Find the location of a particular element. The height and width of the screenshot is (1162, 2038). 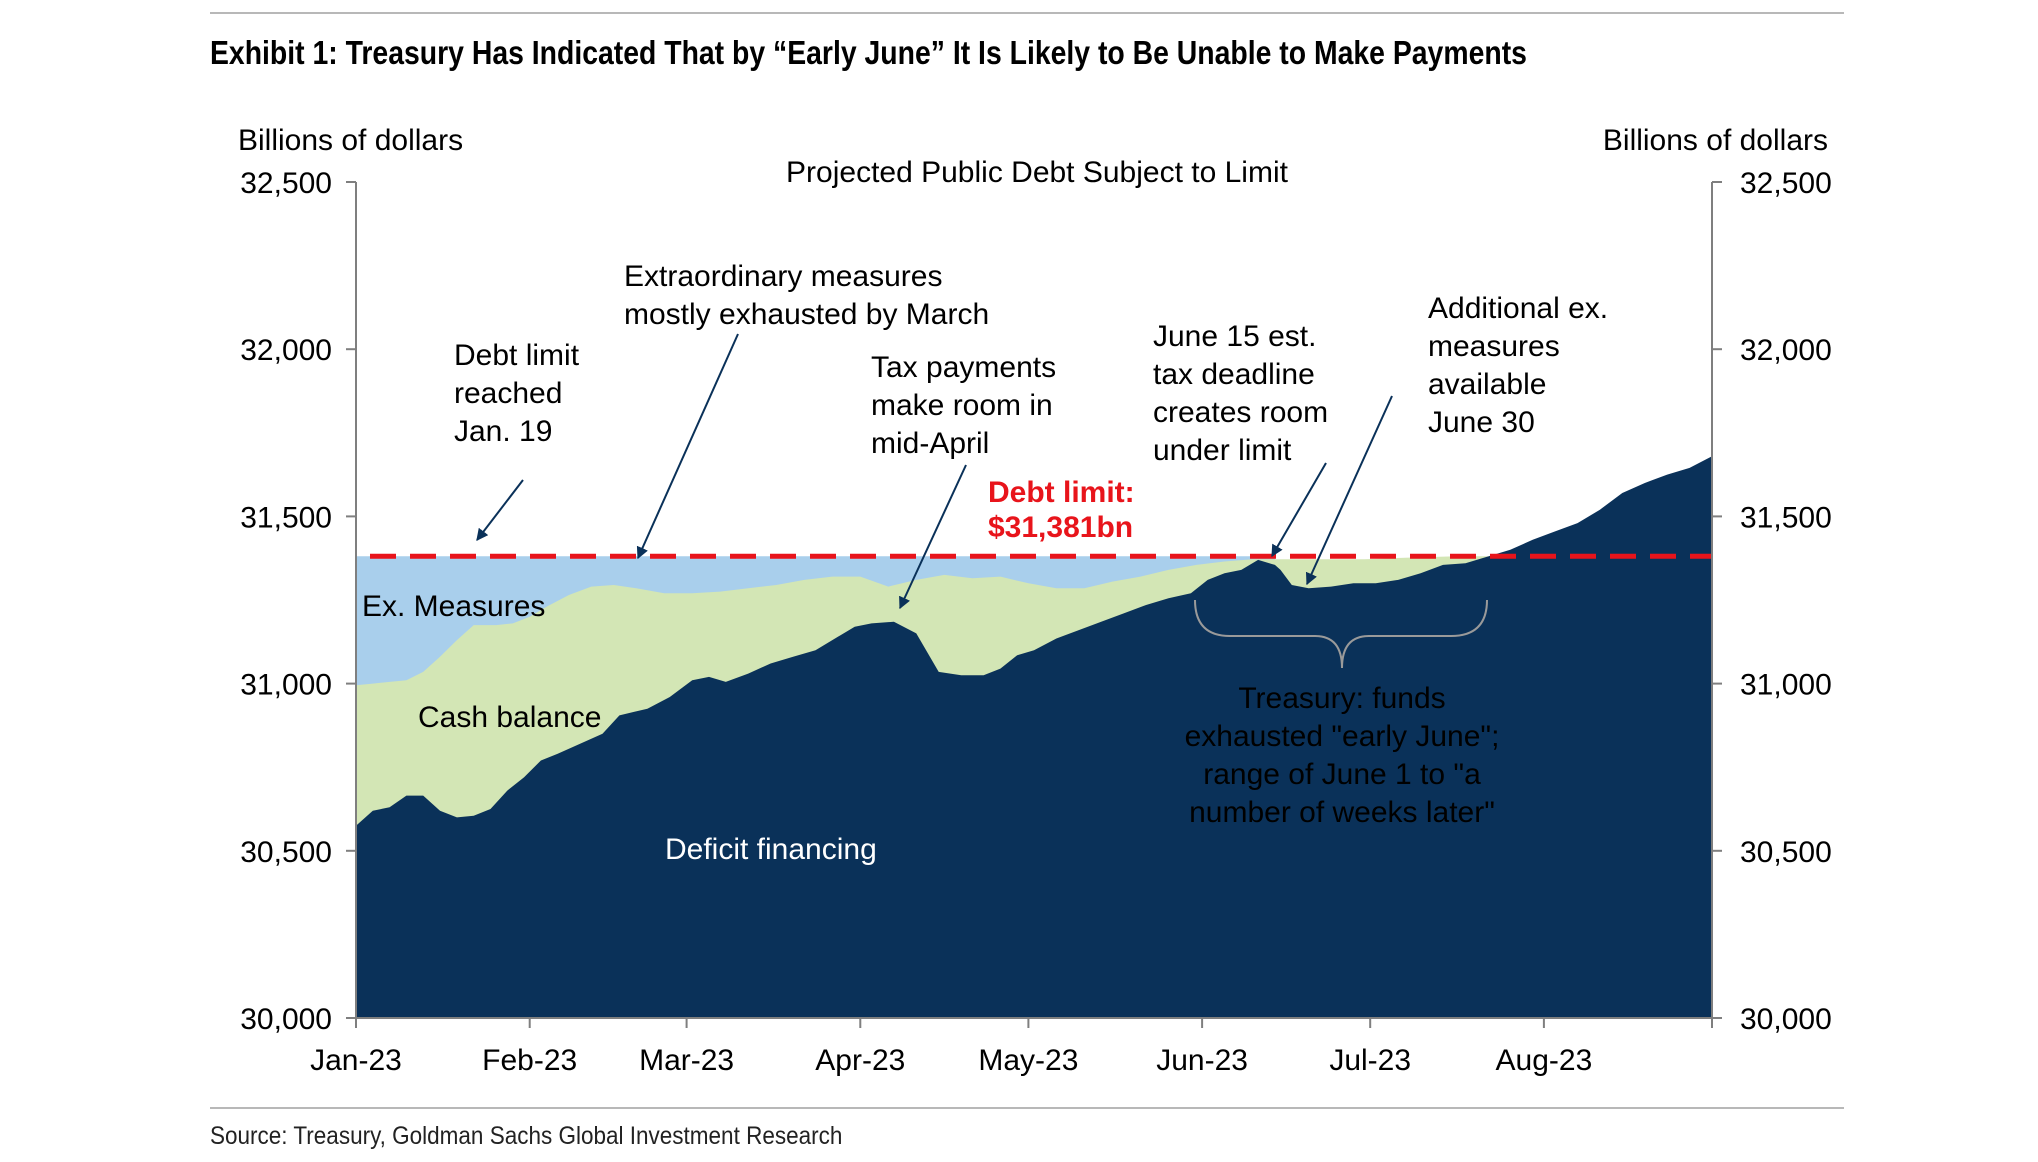

y-axis-label-left: Billions of dollars is located at coordinates (350, 140).